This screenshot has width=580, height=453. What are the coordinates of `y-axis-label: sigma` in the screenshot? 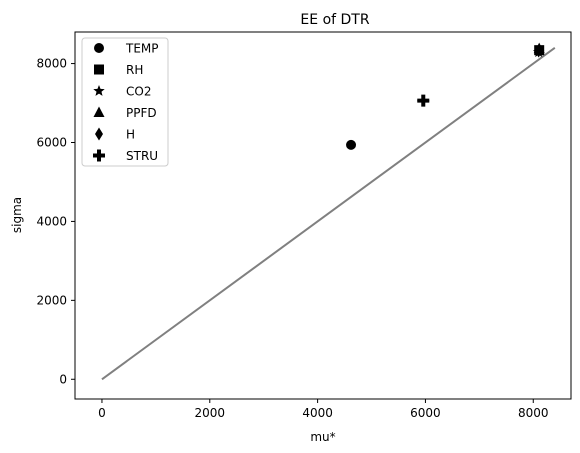 It's located at (17, 215).